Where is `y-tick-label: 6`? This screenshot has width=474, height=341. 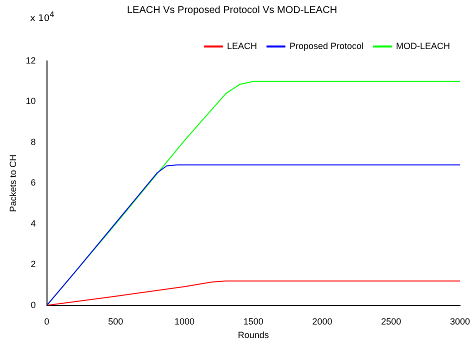 y-tick-label: 6 is located at coordinates (33, 183).